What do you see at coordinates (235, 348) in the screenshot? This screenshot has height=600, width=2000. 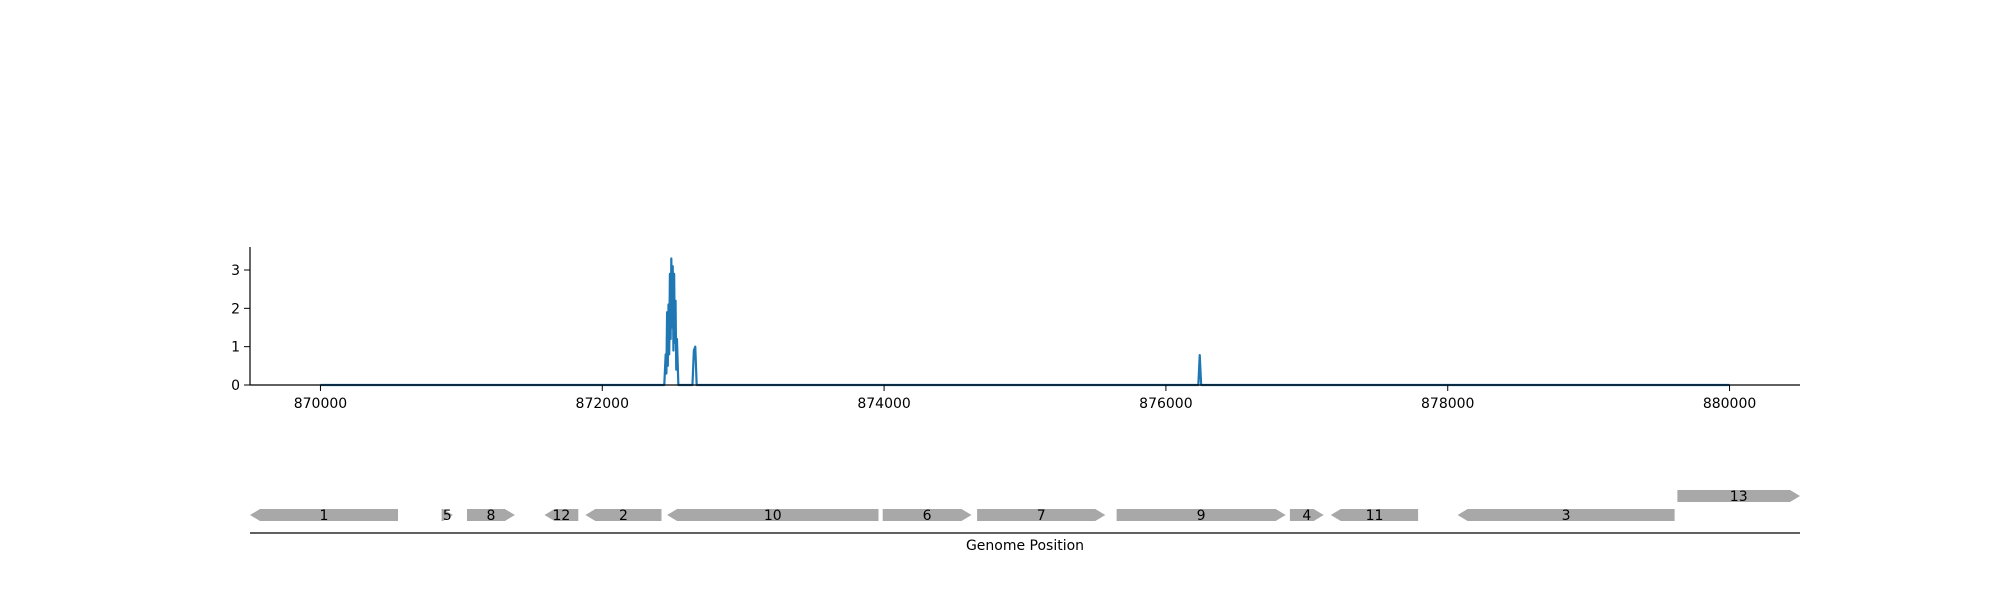 I see `y-tick-label: 1` at bounding box center [235, 348].